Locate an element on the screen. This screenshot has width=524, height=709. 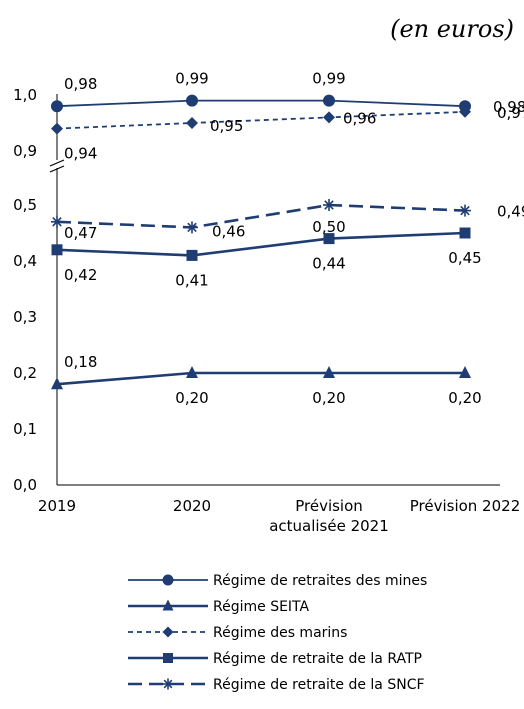
legend-label: Régime de retraites des mines is located at coordinates (320, 581).